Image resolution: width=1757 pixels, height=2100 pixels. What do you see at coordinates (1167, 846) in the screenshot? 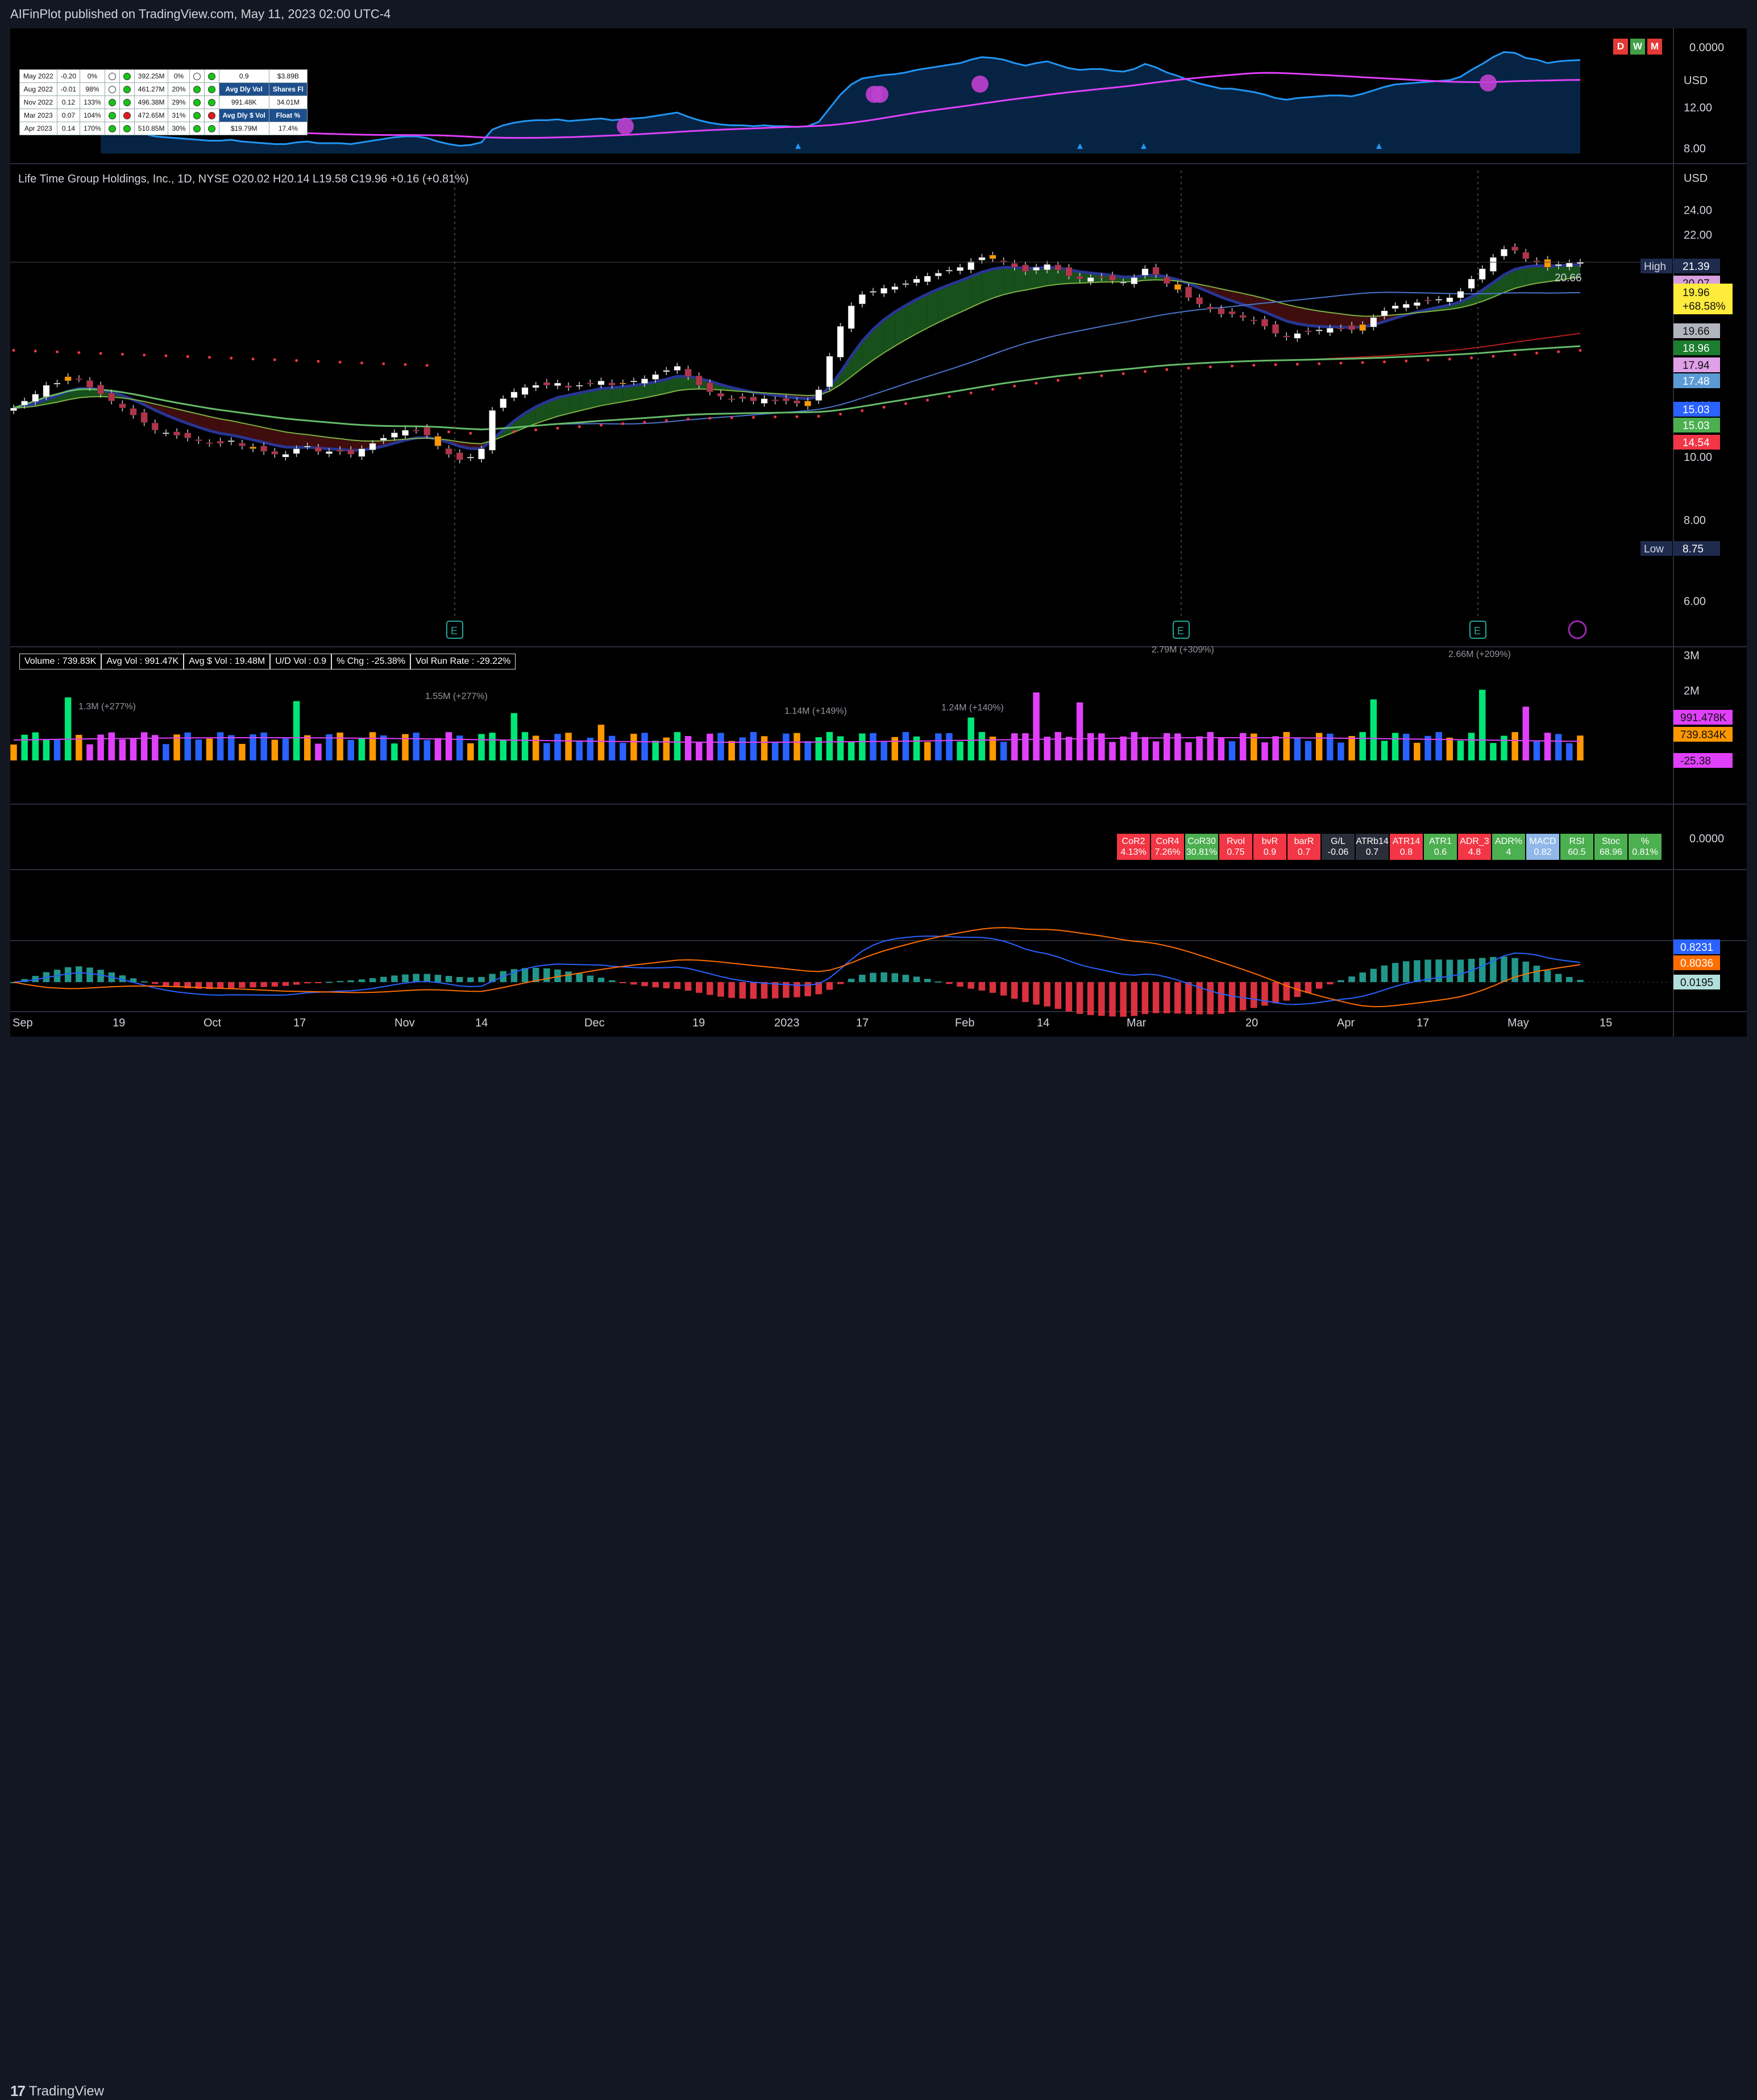
I see `metric-cor4: CoR4 7.26%` at bounding box center [1167, 846].